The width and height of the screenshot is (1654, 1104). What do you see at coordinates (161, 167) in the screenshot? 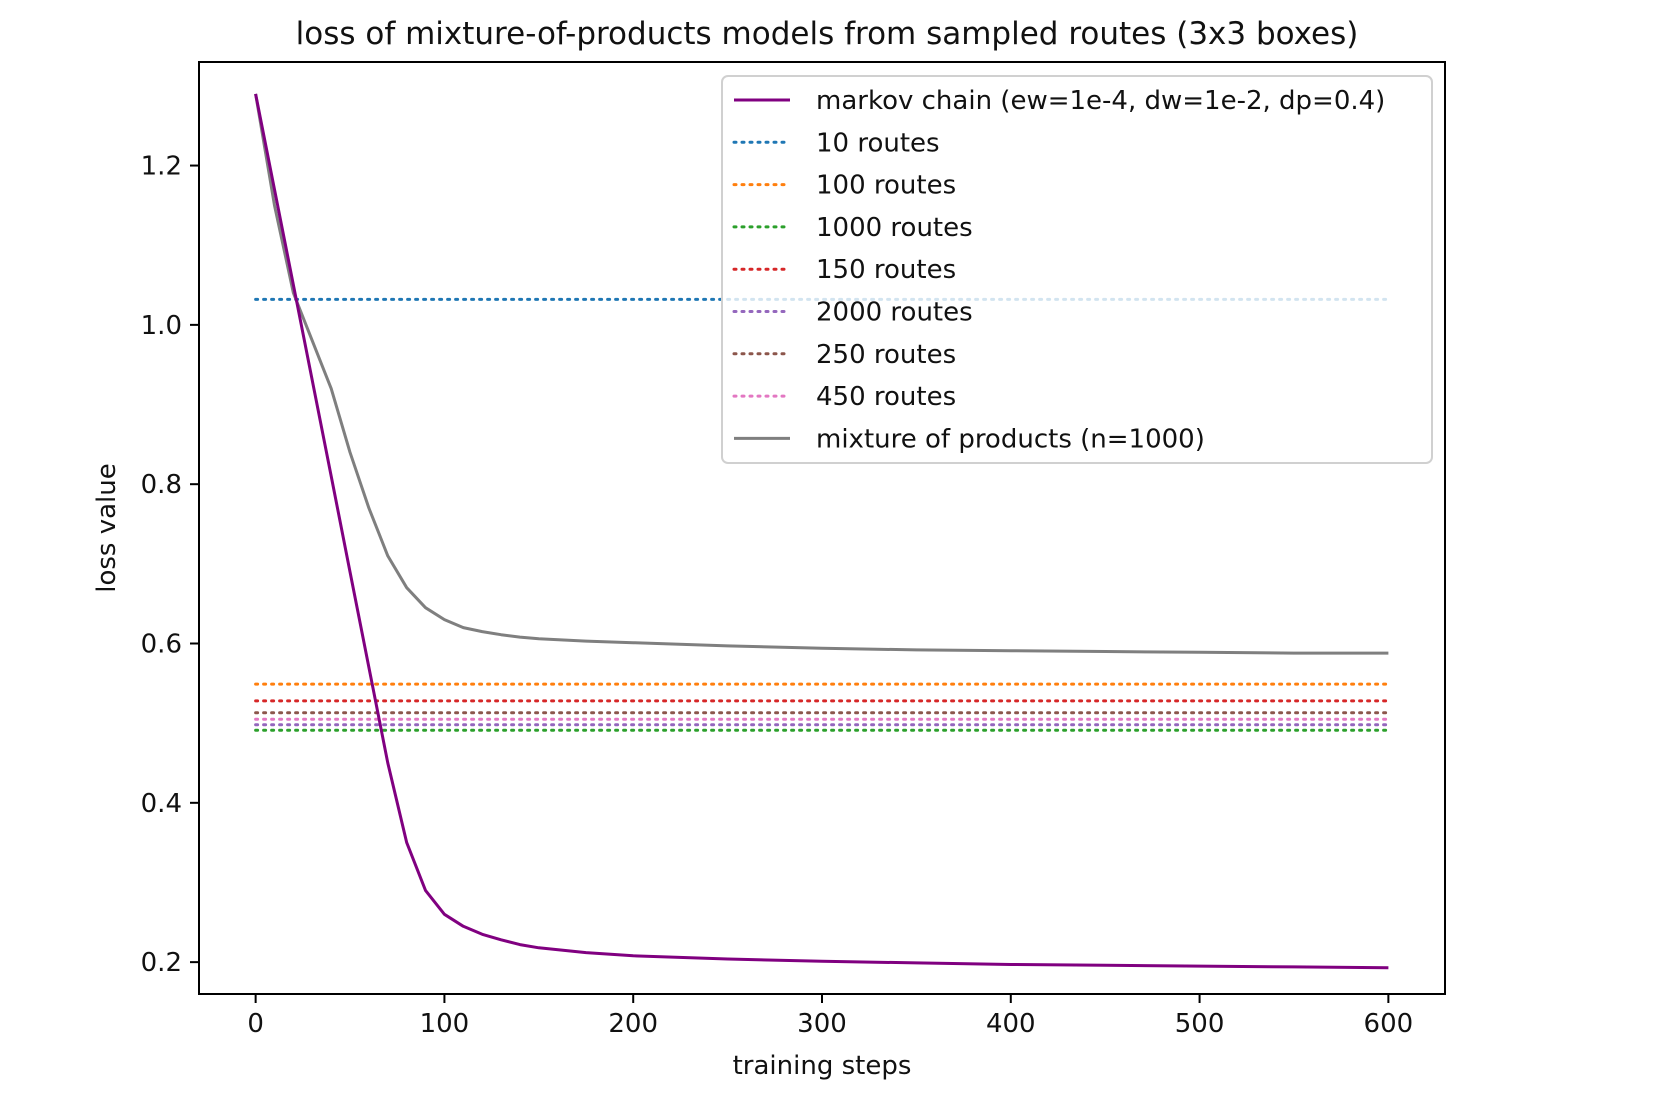
I see `y-tick-label: 1.2` at bounding box center [161, 167].